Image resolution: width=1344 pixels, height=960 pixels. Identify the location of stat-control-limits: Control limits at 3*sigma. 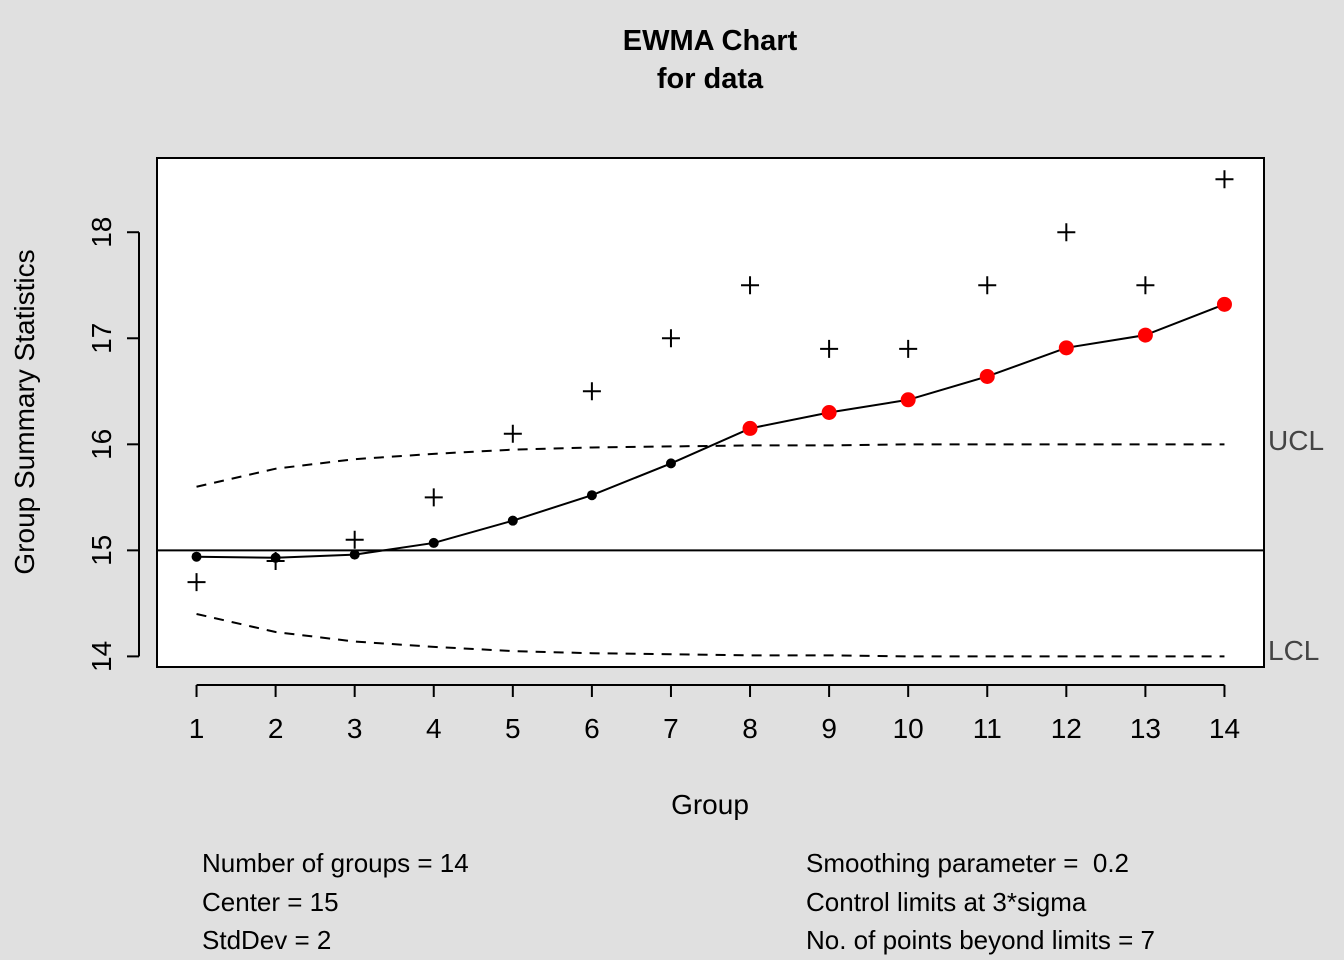
(946, 902).